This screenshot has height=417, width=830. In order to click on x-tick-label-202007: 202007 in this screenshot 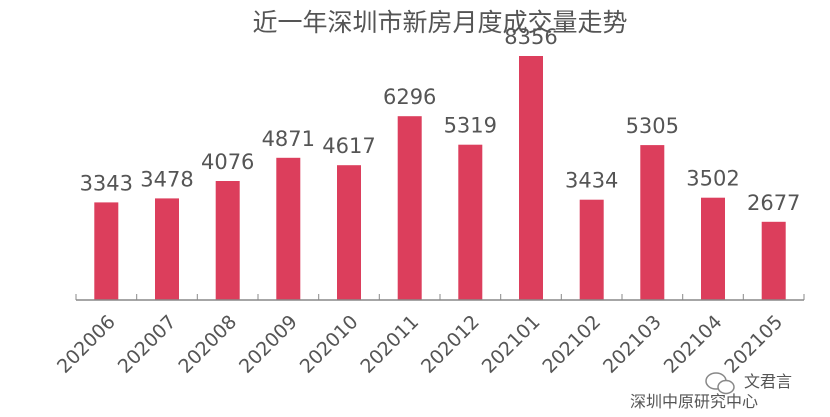, I will do `click(147, 344)`.